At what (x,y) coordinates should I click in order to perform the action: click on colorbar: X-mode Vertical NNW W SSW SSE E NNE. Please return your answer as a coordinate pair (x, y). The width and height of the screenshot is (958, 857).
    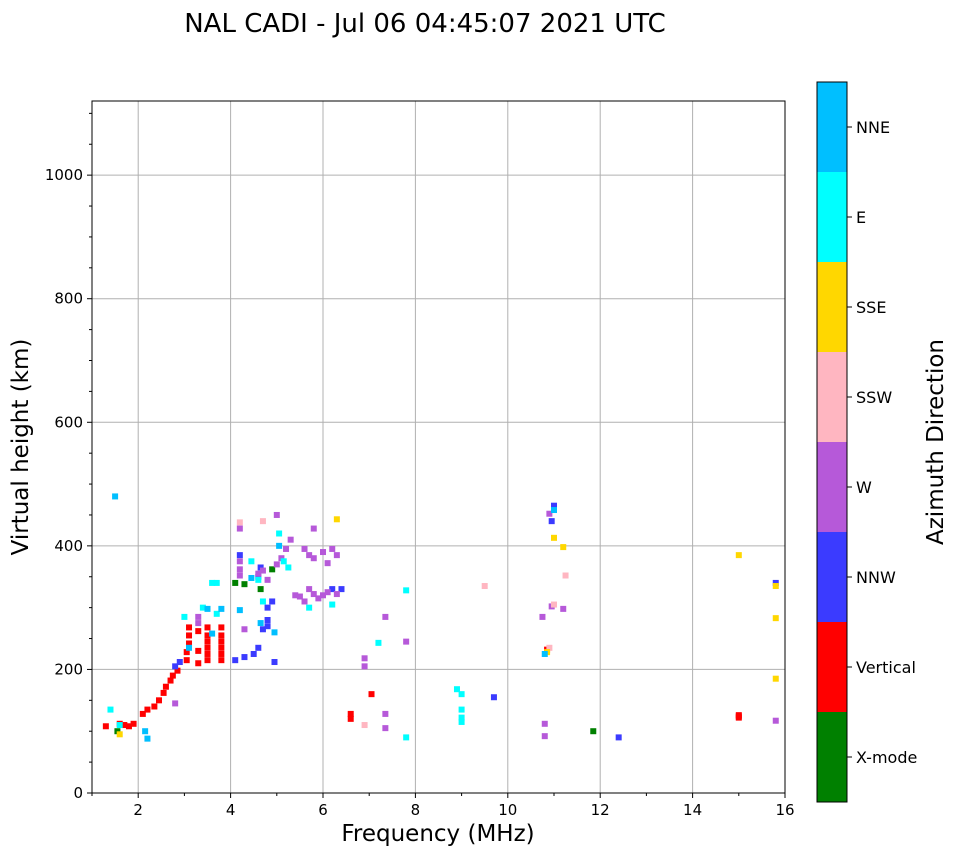
    Looking at the image, I should click on (866, 442).